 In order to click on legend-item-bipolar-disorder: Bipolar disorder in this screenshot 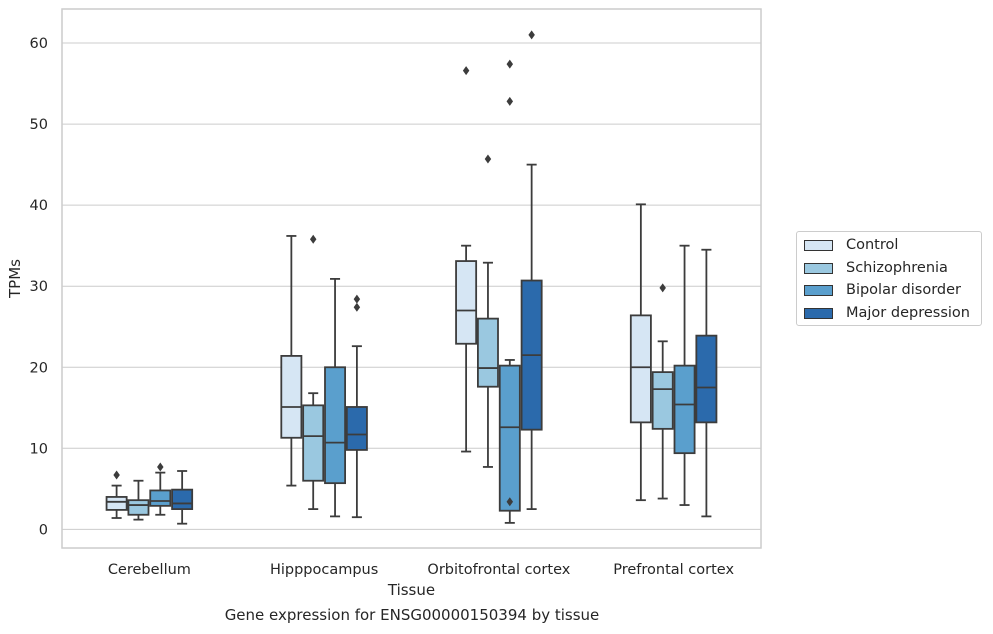, I will do `click(882, 290)`.